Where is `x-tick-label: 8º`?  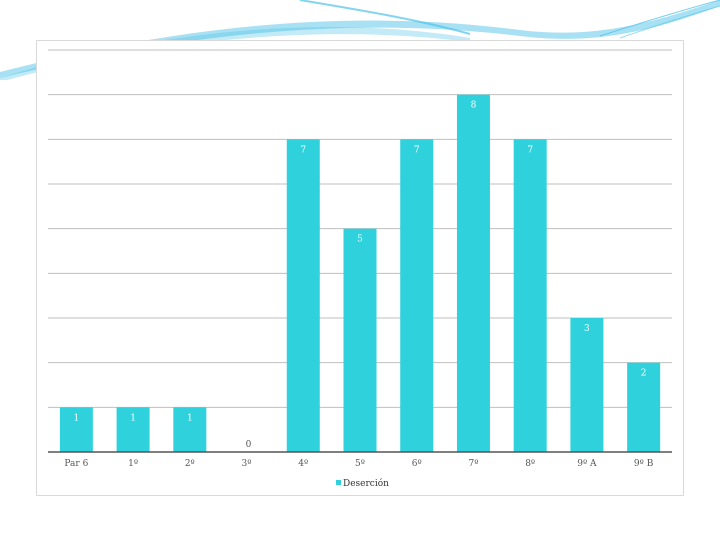
x-tick-label: 8º is located at coordinates (530, 464).